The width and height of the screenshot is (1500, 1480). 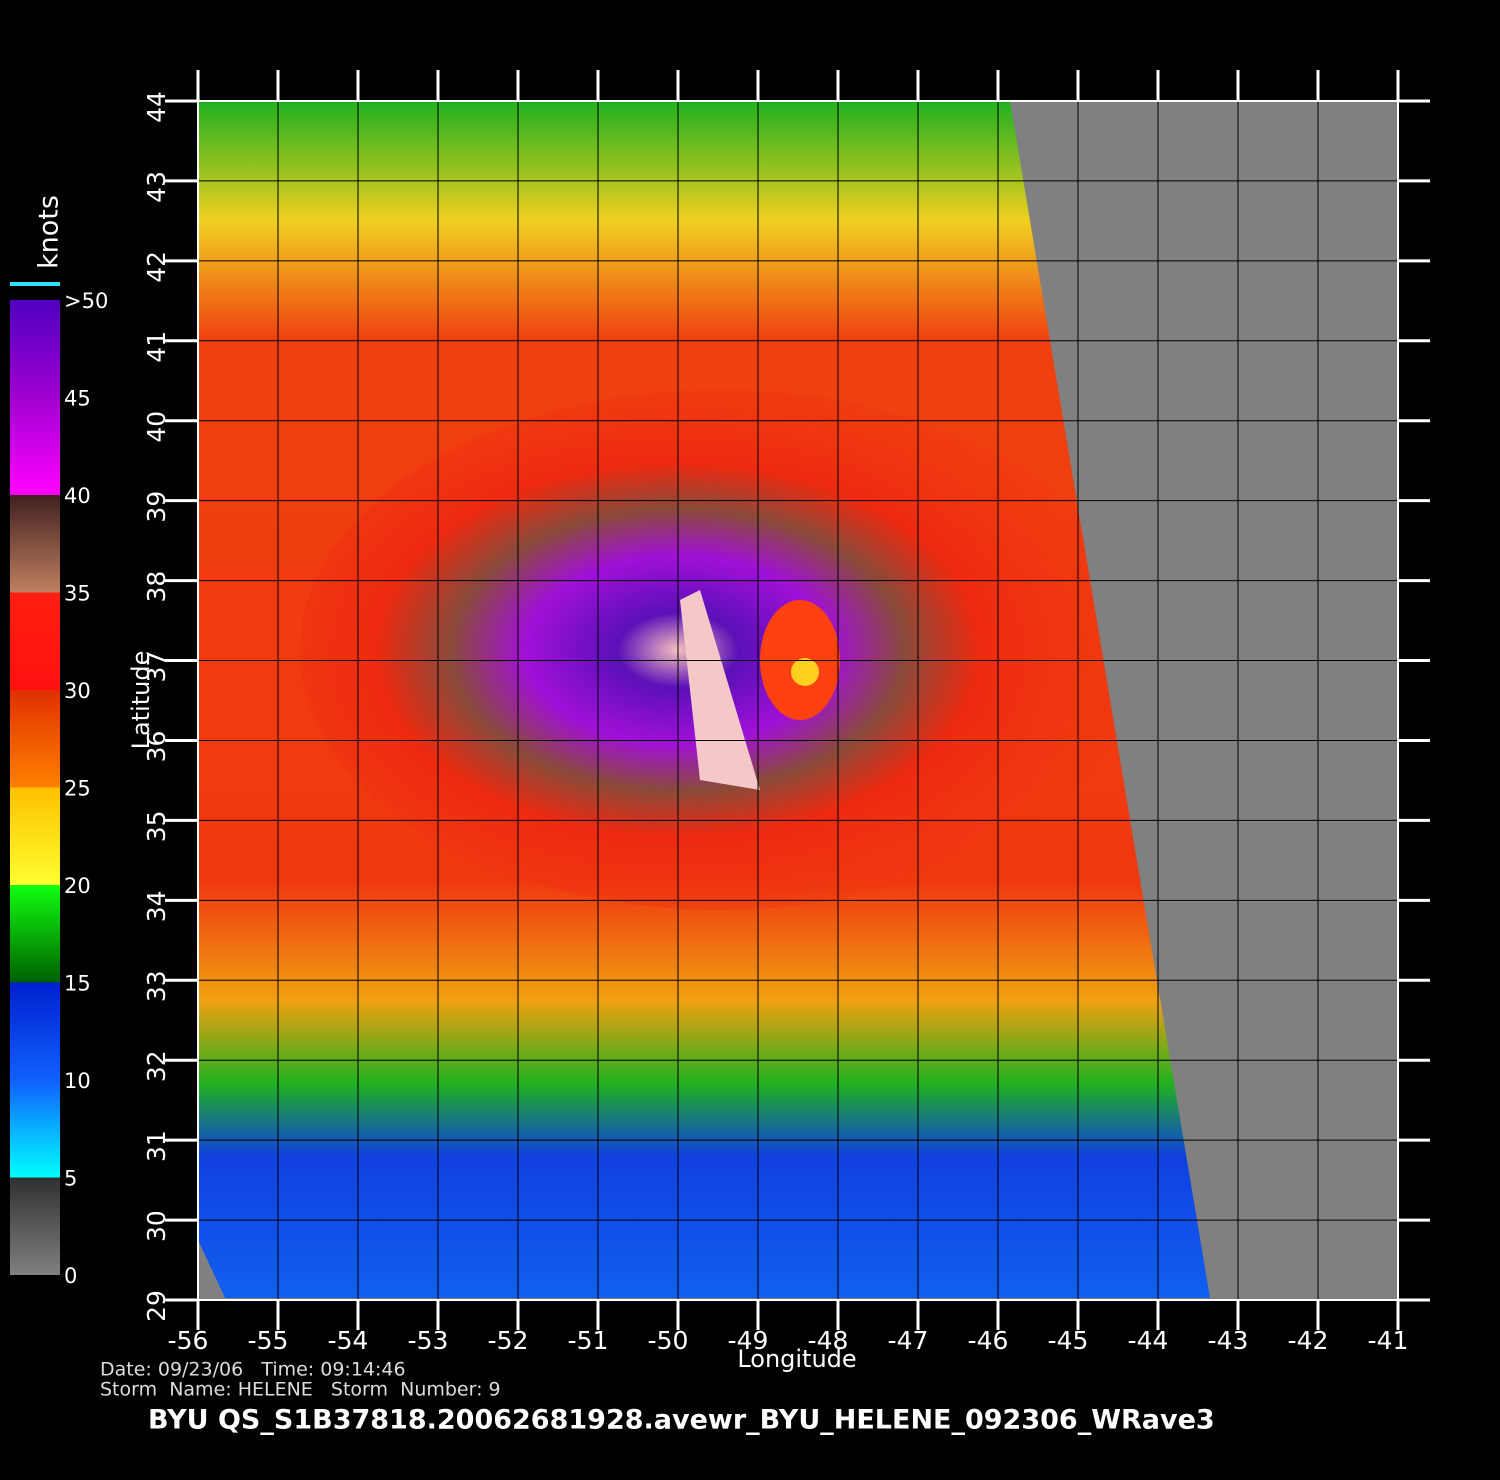 I want to click on x-tick-label: -55, so click(x=268, y=1340).